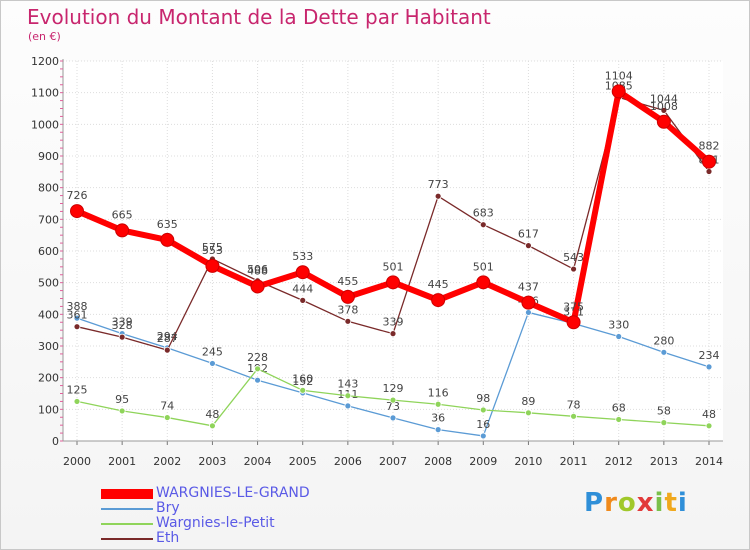  What do you see at coordinates (438, 184) in the screenshot?
I see `data-label: 773` at bounding box center [438, 184].